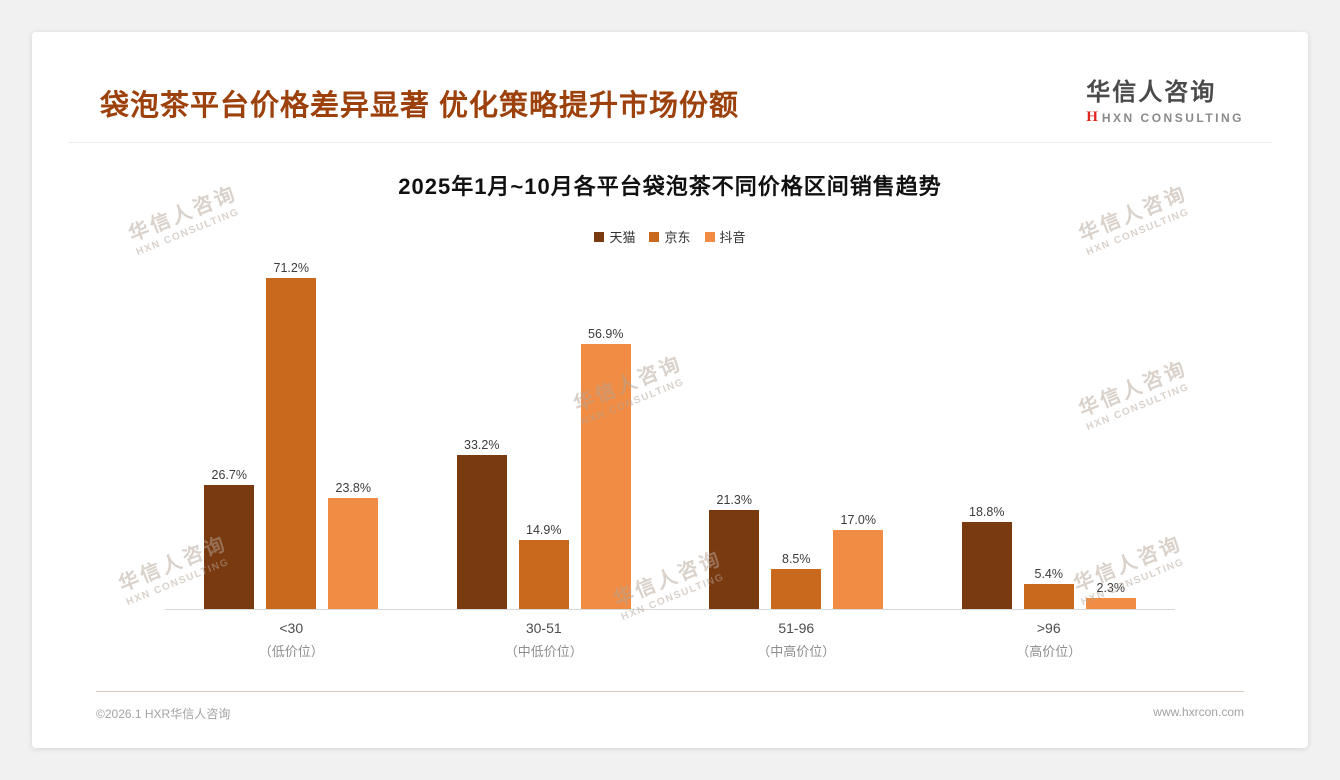  What do you see at coordinates (734, 434) in the screenshot?
I see `bar-wrap: 21.3%` at bounding box center [734, 434].